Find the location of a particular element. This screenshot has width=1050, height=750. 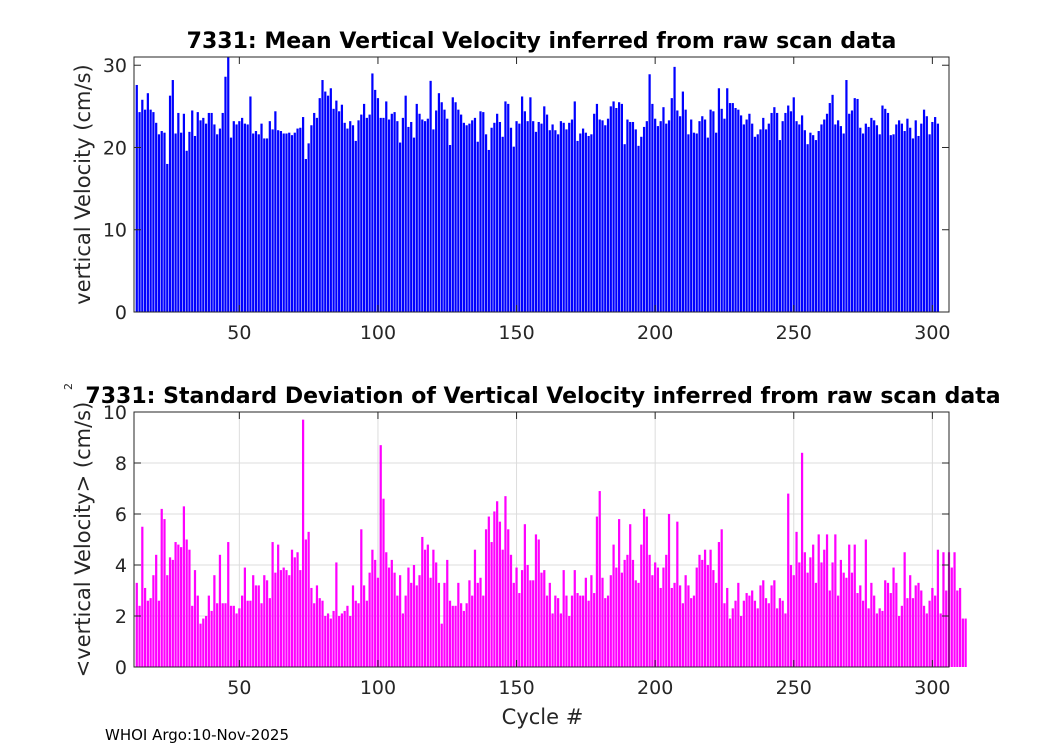

y-axis-label: <vertical Velocity> (cm/s) is located at coordinates (83, 540).